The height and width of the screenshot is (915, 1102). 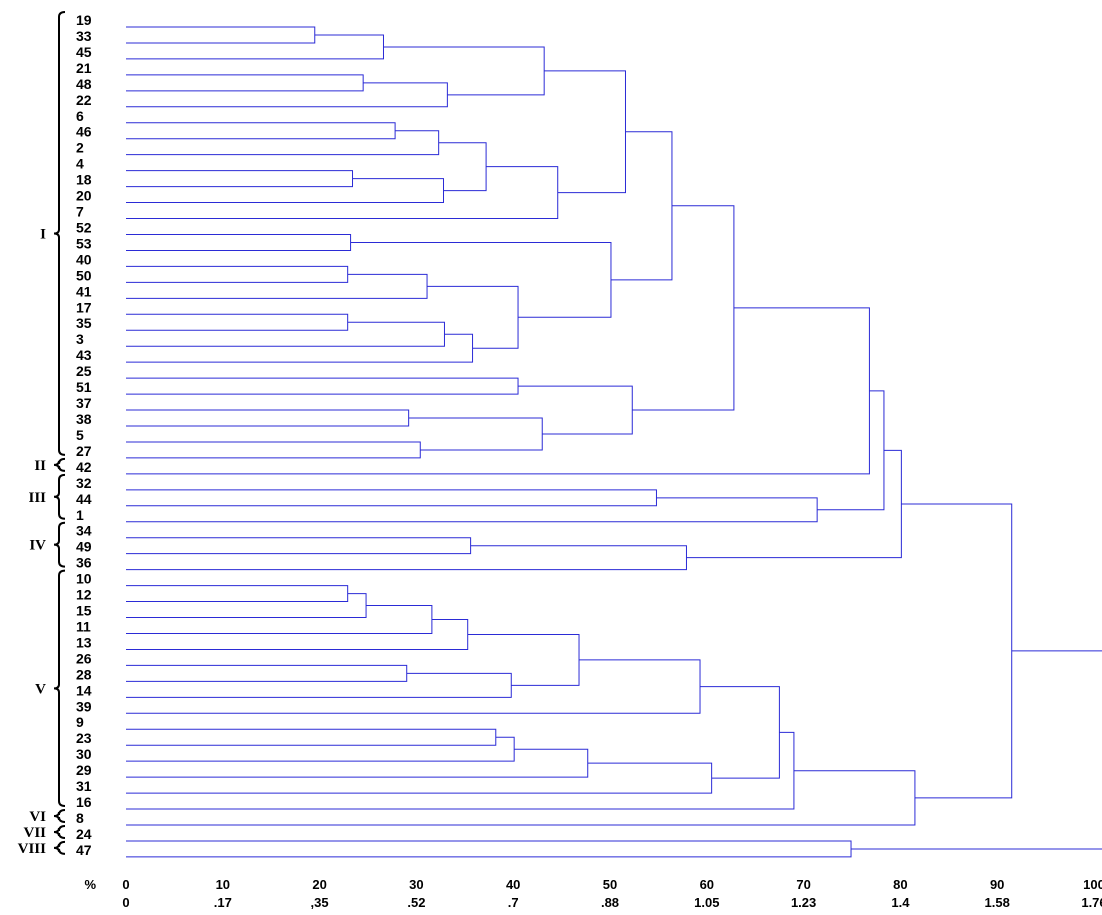 What do you see at coordinates (80, 339) in the screenshot?
I see `leaf-label: 3` at bounding box center [80, 339].